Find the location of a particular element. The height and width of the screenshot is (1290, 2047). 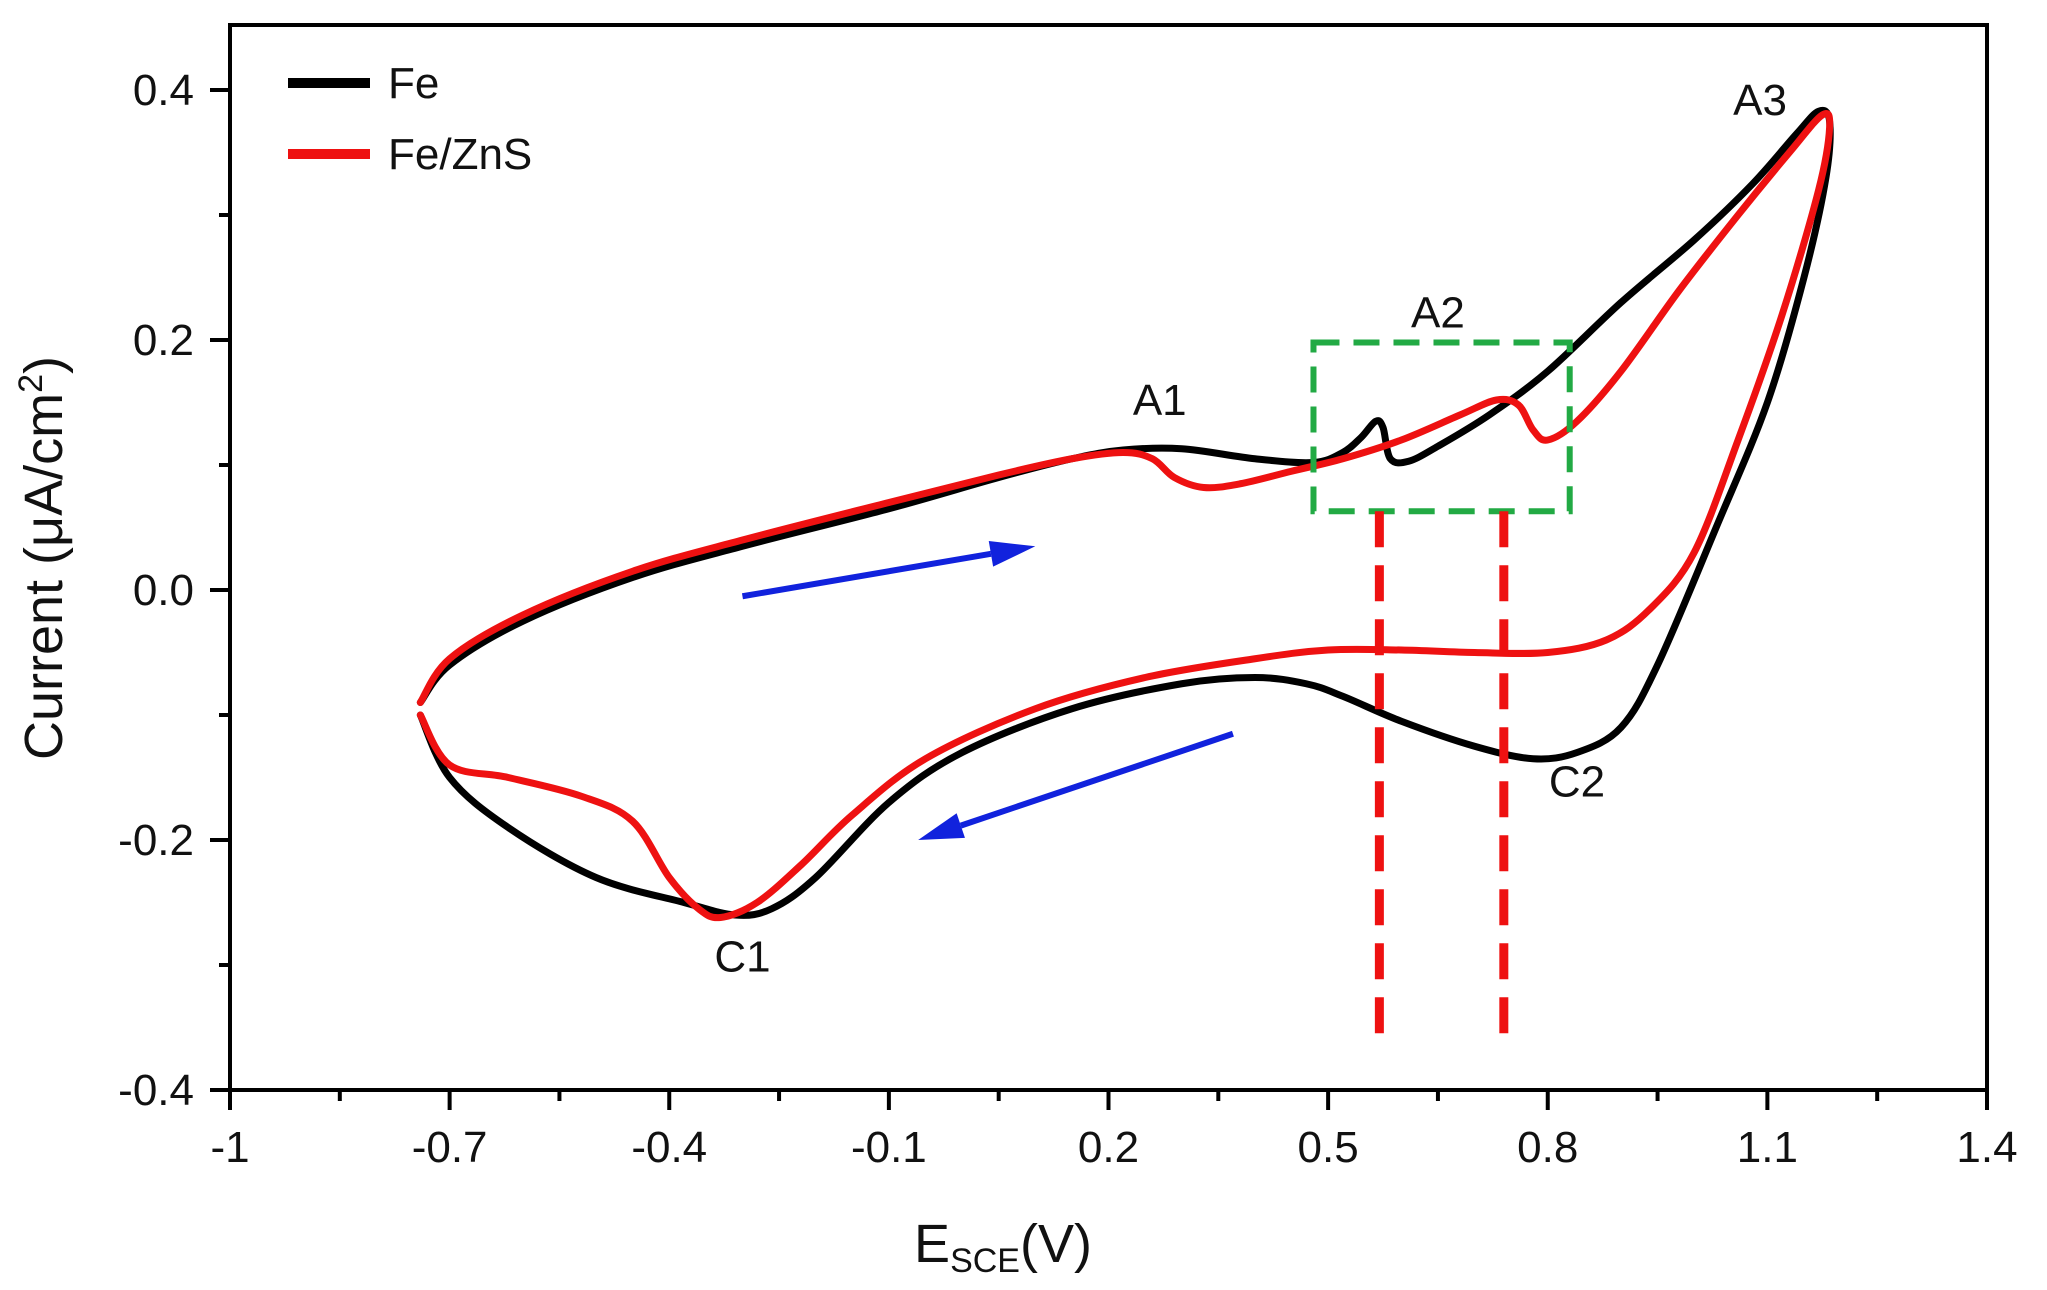

forward-scan-arrow is located at coordinates (866, 575).